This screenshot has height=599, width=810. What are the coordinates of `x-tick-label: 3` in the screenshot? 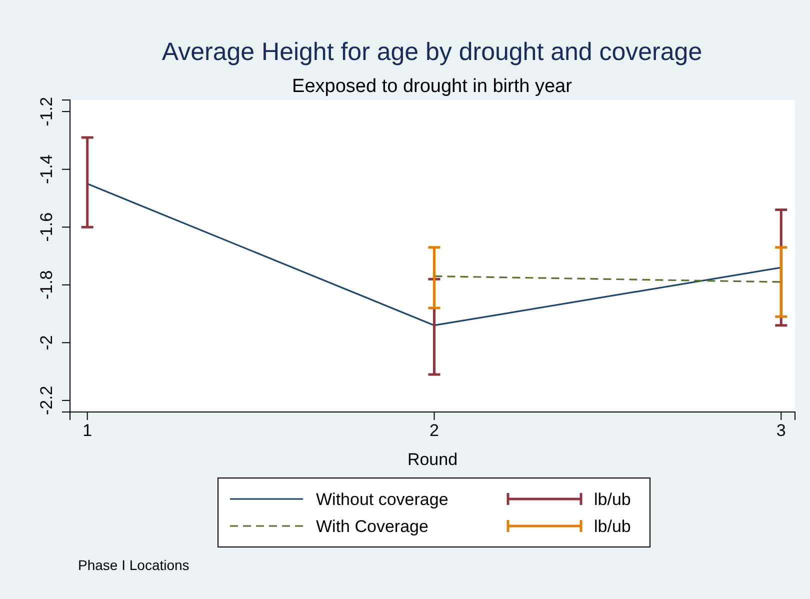 It's located at (781, 430).